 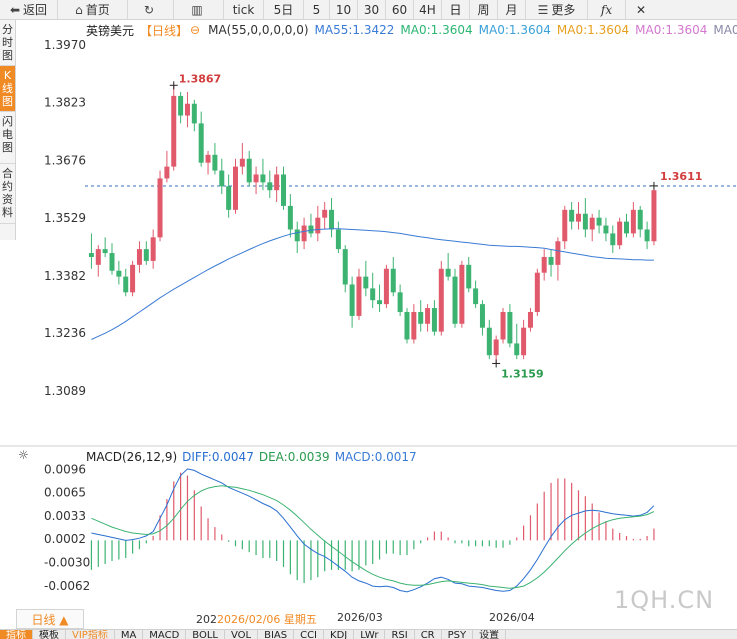 What do you see at coordinates (372, 284) in the screenshot?
I see `ma55-line` at bounding box center [372, 284].